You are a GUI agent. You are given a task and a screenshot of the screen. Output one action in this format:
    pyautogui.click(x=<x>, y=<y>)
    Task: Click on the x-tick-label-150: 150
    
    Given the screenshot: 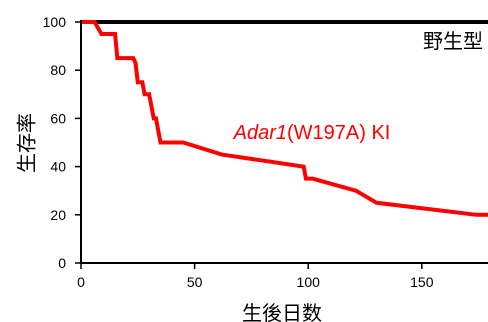 What is the action you would take?
    pyautogui.click(x=422, y=282)
    